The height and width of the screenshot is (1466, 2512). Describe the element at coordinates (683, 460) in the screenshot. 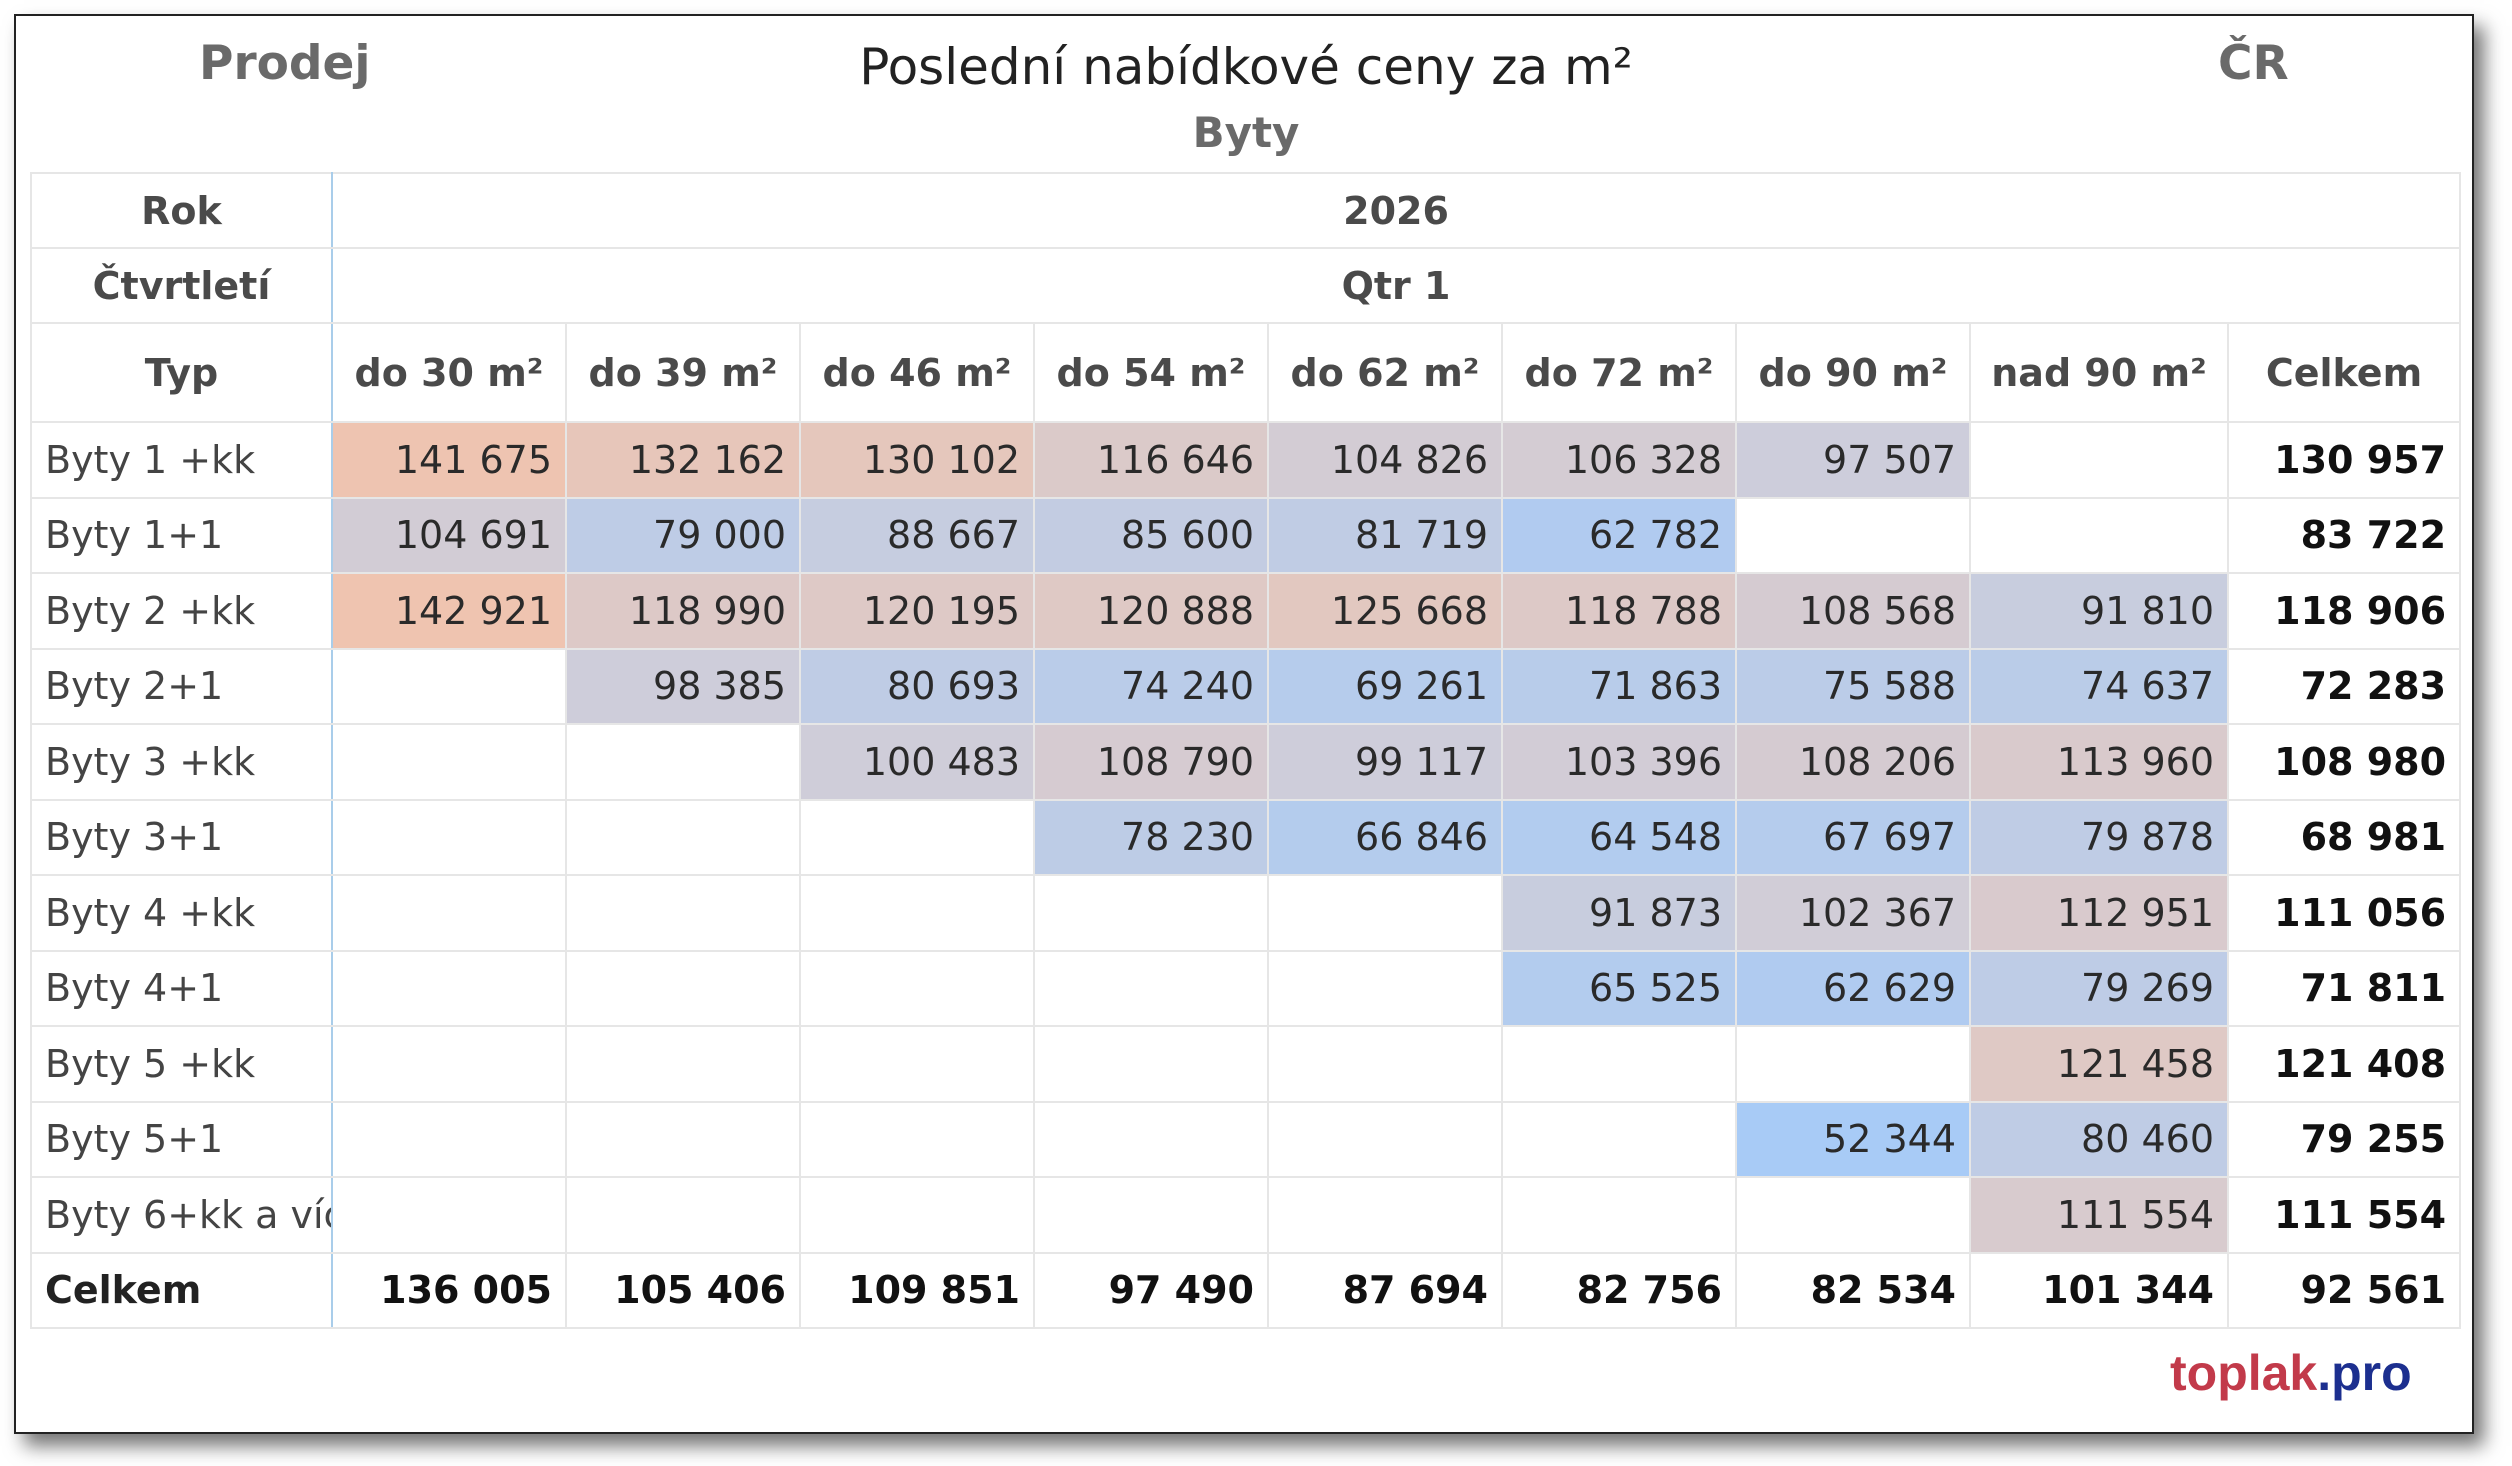

I see `price-cell: 132 162` at that location.